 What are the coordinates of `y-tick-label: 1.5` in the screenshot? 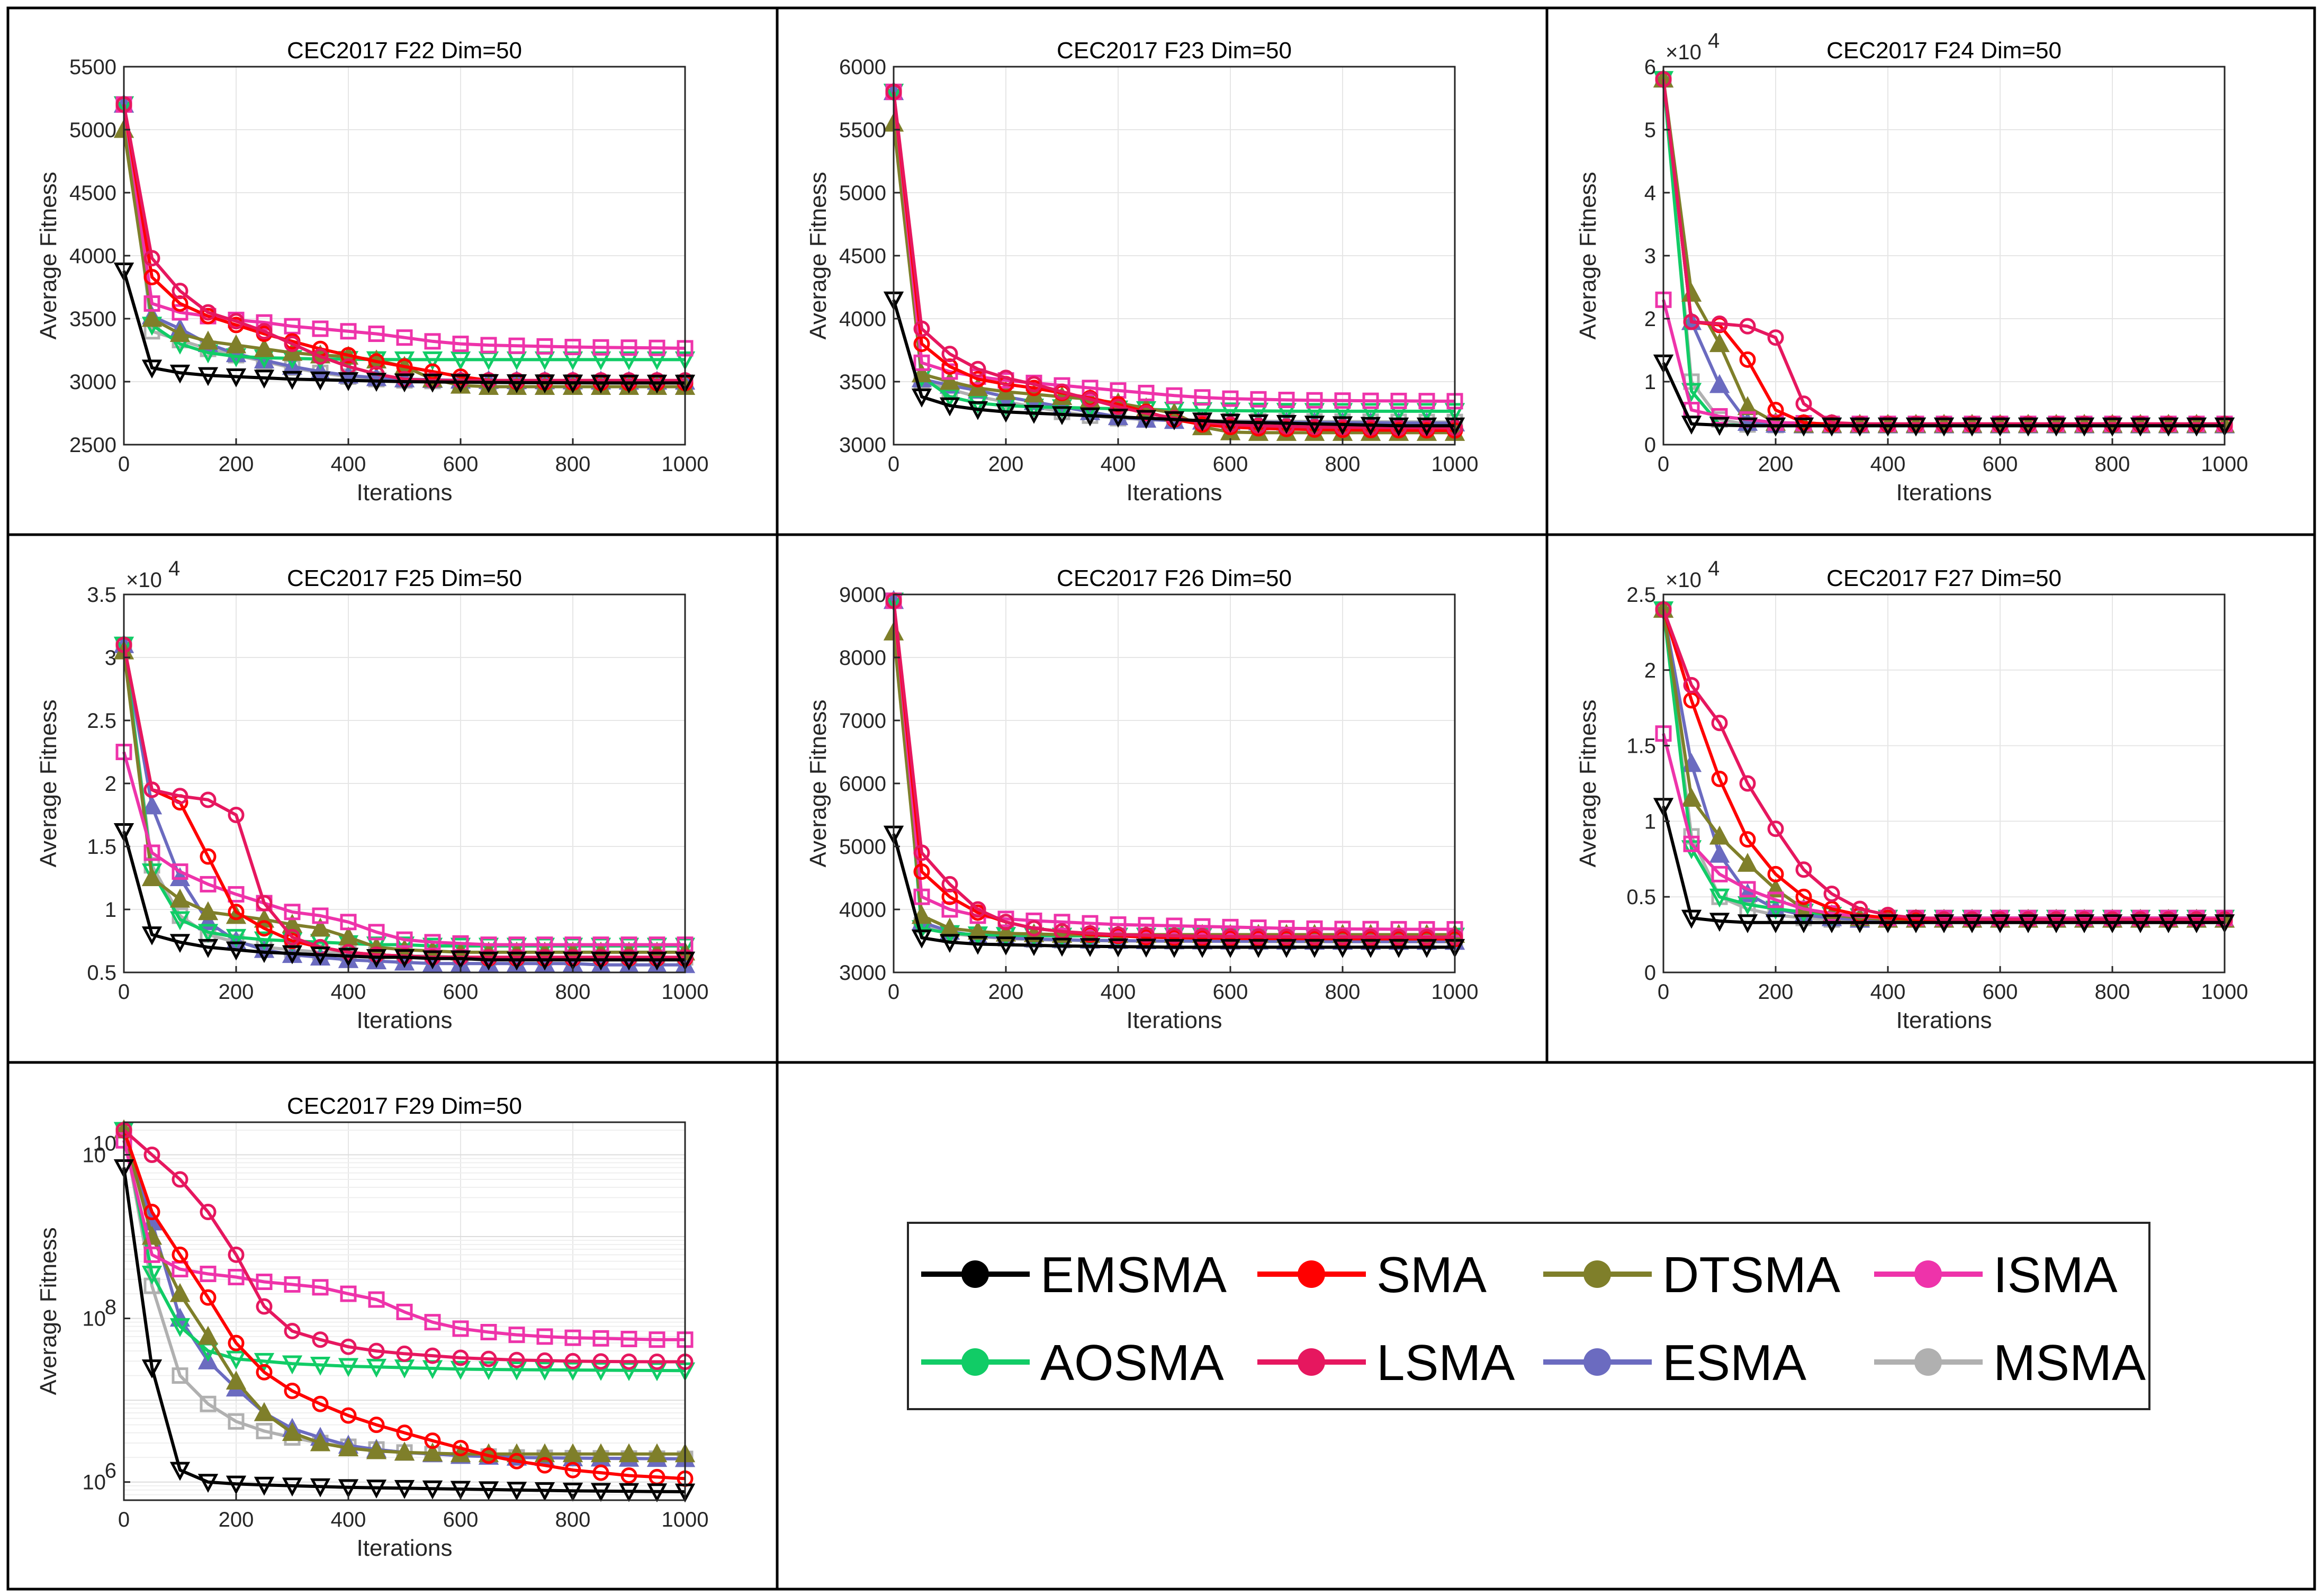 It's located at (1641, 746).